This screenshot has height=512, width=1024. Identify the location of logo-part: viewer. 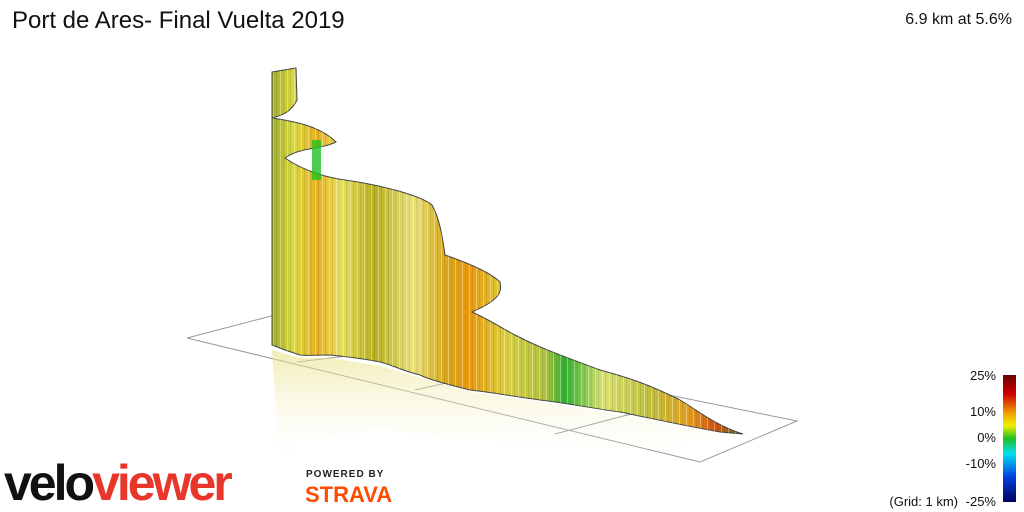
(162, 483).